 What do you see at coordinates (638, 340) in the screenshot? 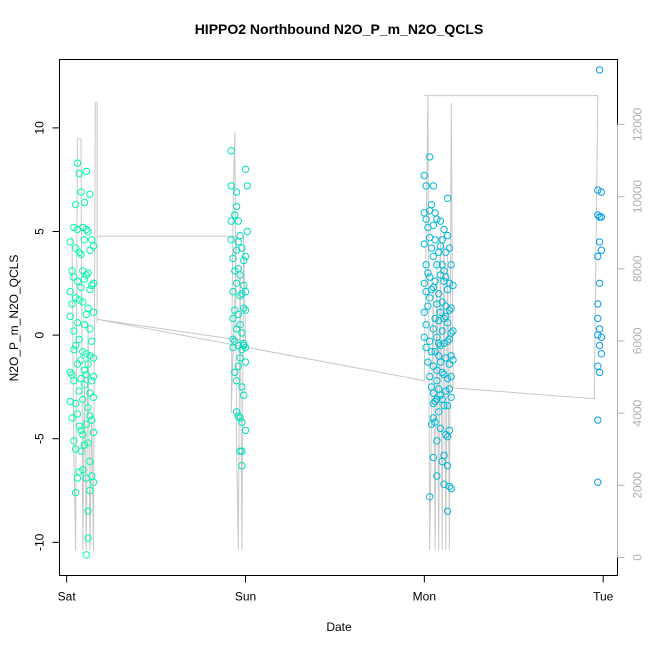
I see `y2-tick-label: 6000` at bounding box center [638, 340].